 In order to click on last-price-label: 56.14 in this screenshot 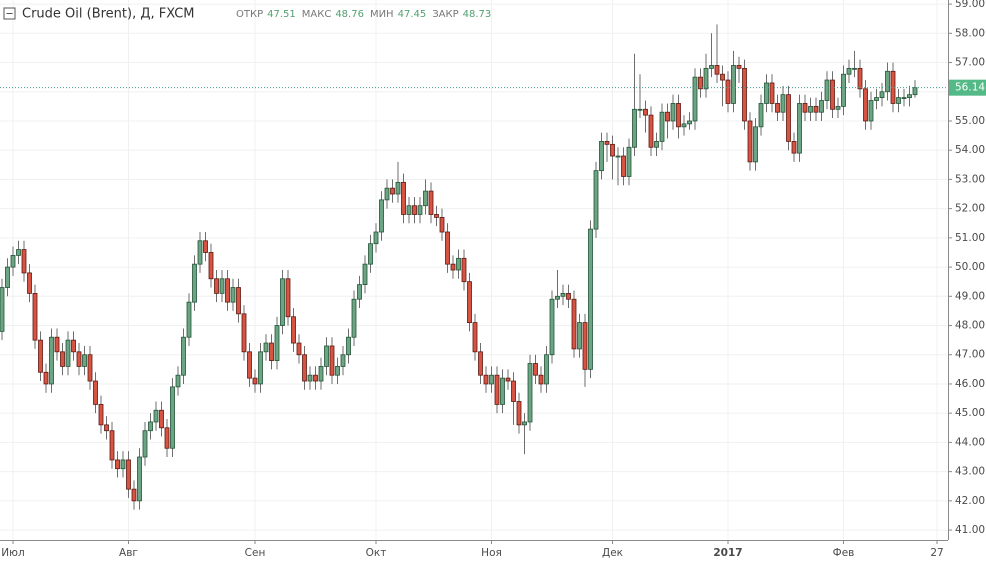, I will do `click(970, 88)`.